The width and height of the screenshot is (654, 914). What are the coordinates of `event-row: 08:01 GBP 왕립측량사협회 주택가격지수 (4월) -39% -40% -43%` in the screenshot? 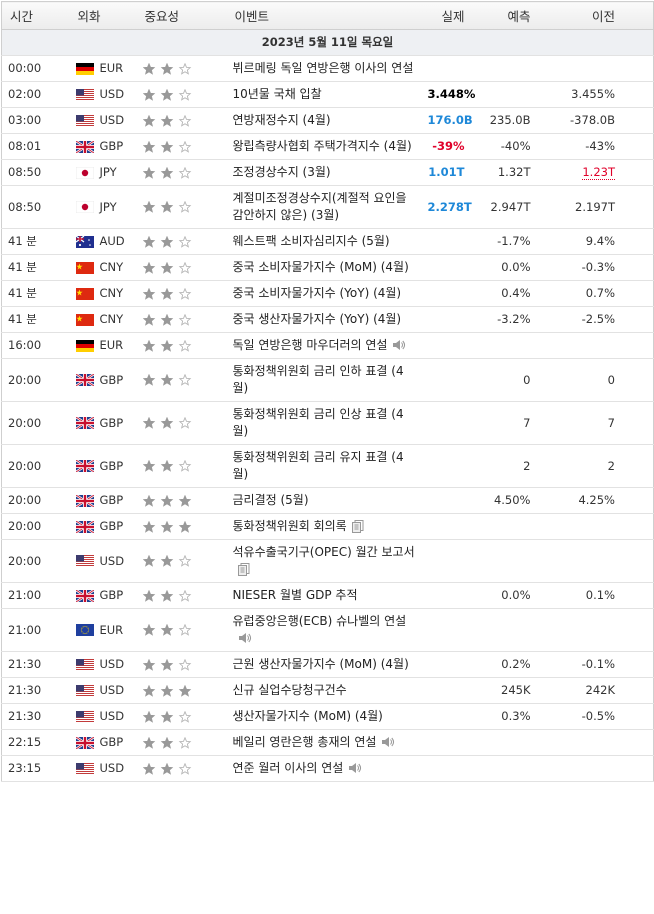 It's located at (327, 146).